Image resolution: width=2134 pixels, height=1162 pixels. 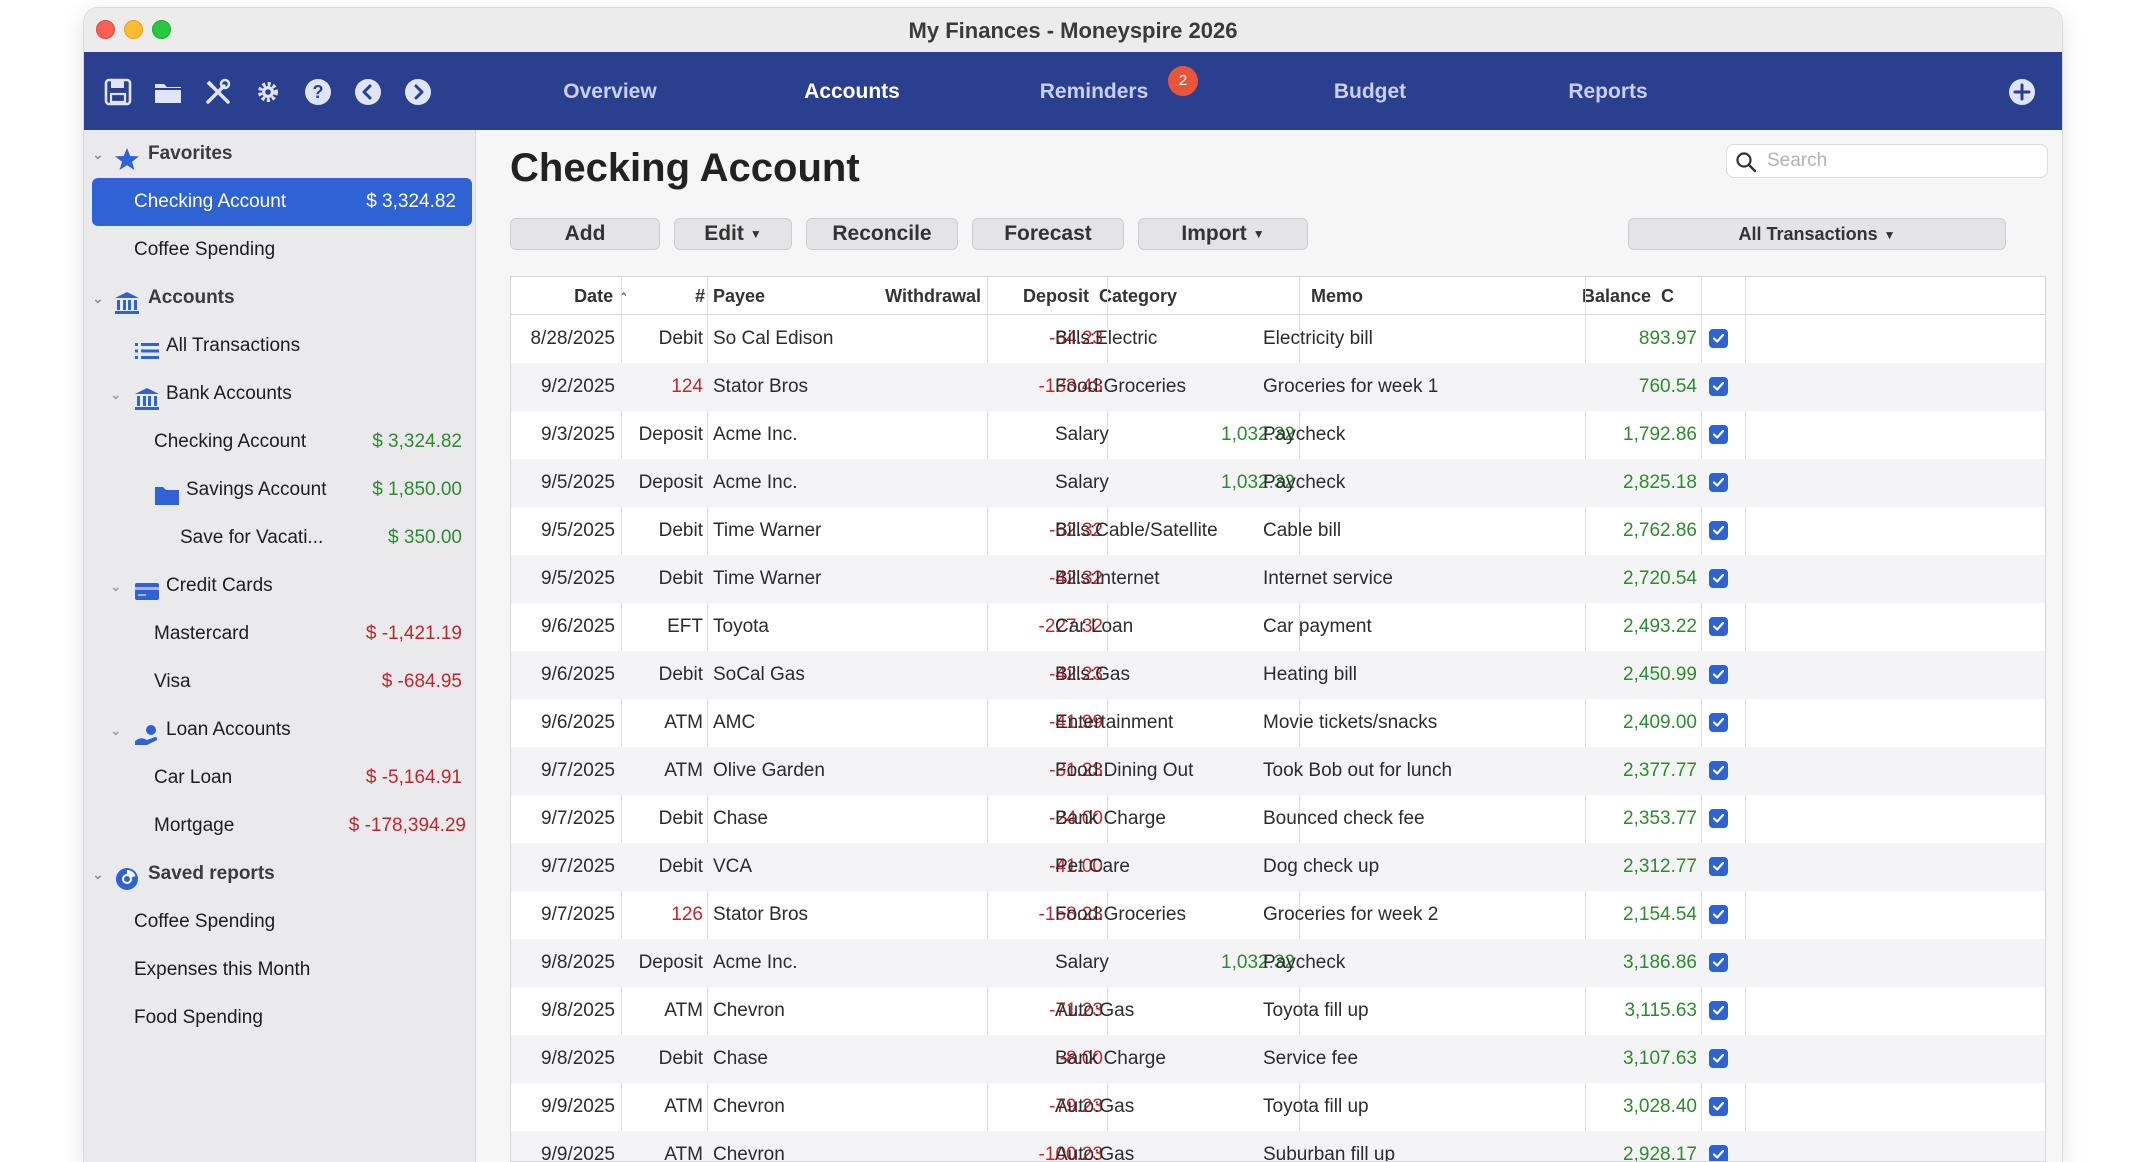 What do you see at coordinates (1124, 770) in the screenshot?
I see `cell-category: Food:Dining Out` at bounding box center [1124, 770].